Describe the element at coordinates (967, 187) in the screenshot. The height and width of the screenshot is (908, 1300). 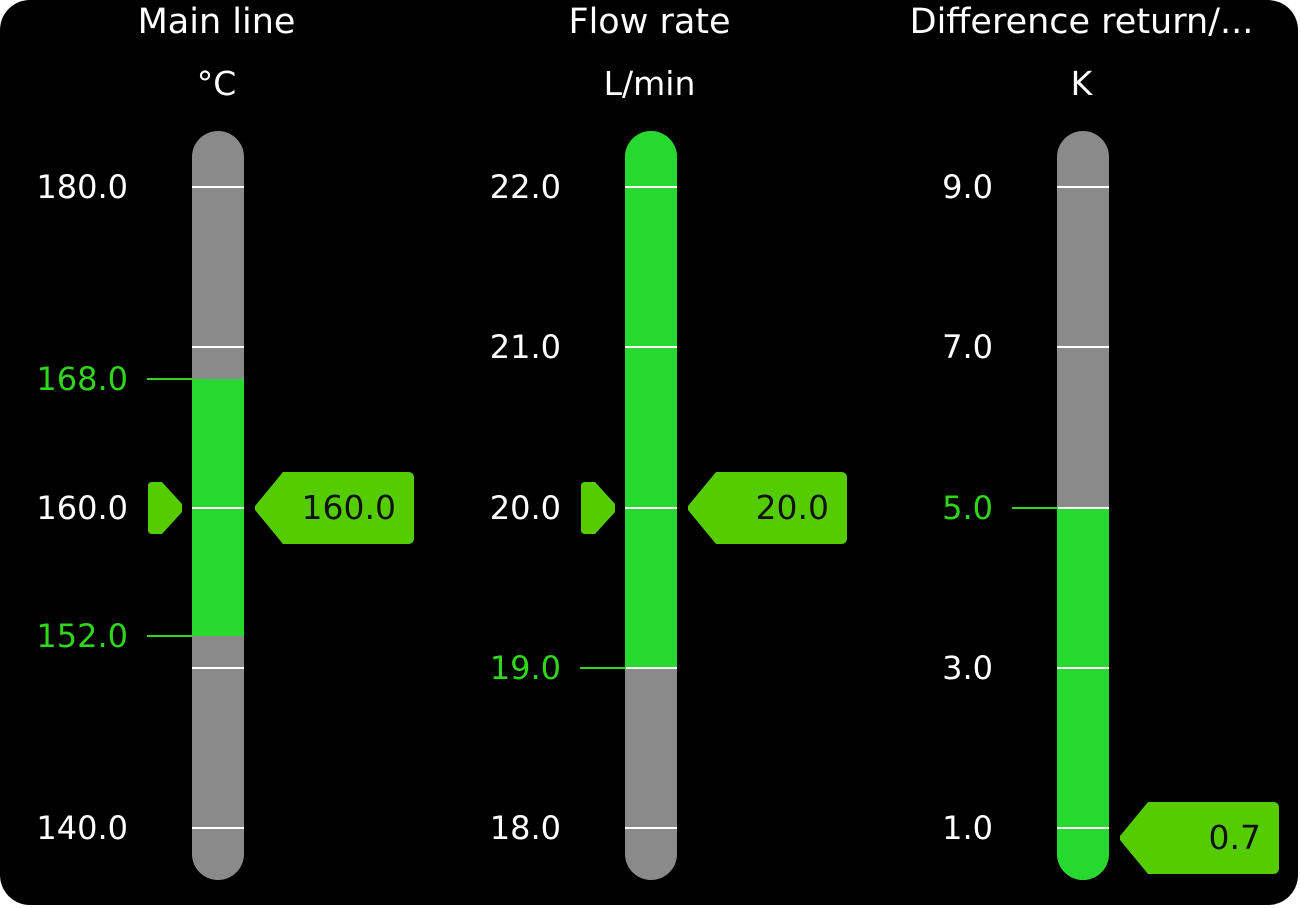
I see `tick-label: 9.0` at that location.